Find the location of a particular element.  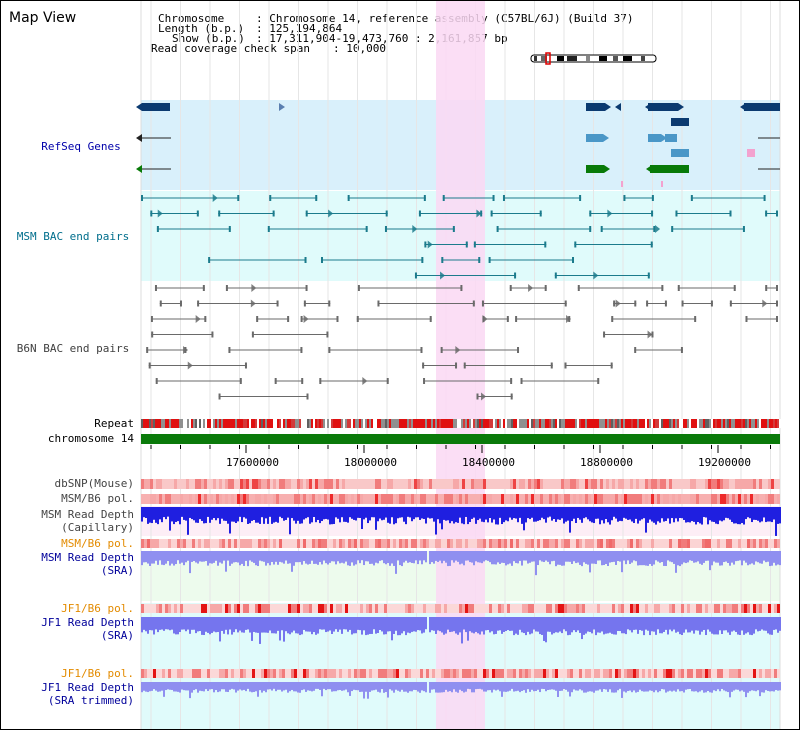

chromosome-bar is located at coordinates (460, 439).